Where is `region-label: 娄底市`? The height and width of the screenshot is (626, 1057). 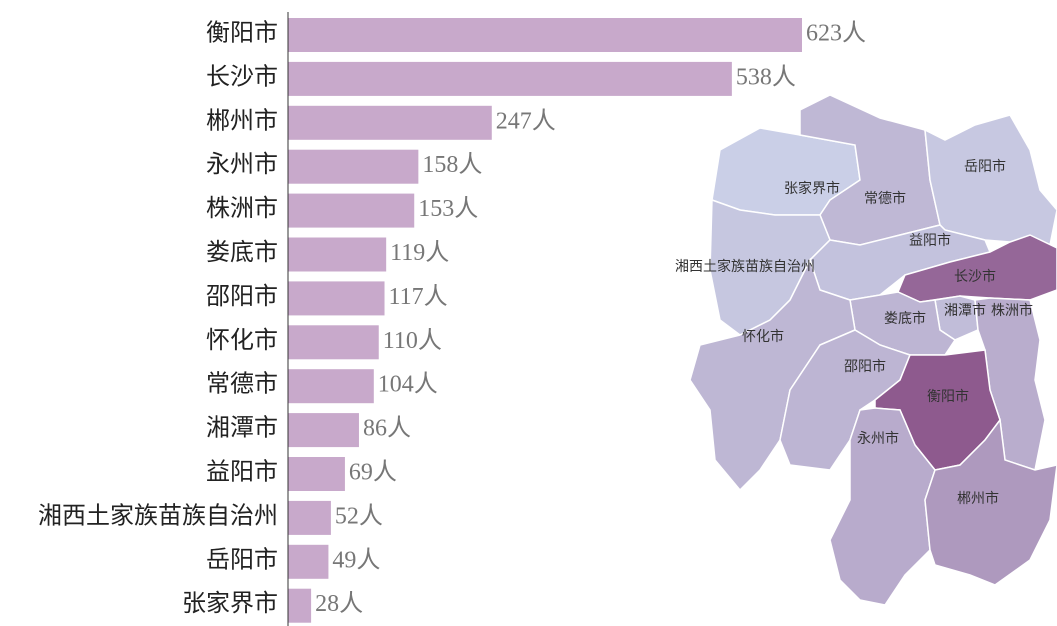
region-label: 娄底市 is located at coordinates (905, 318).